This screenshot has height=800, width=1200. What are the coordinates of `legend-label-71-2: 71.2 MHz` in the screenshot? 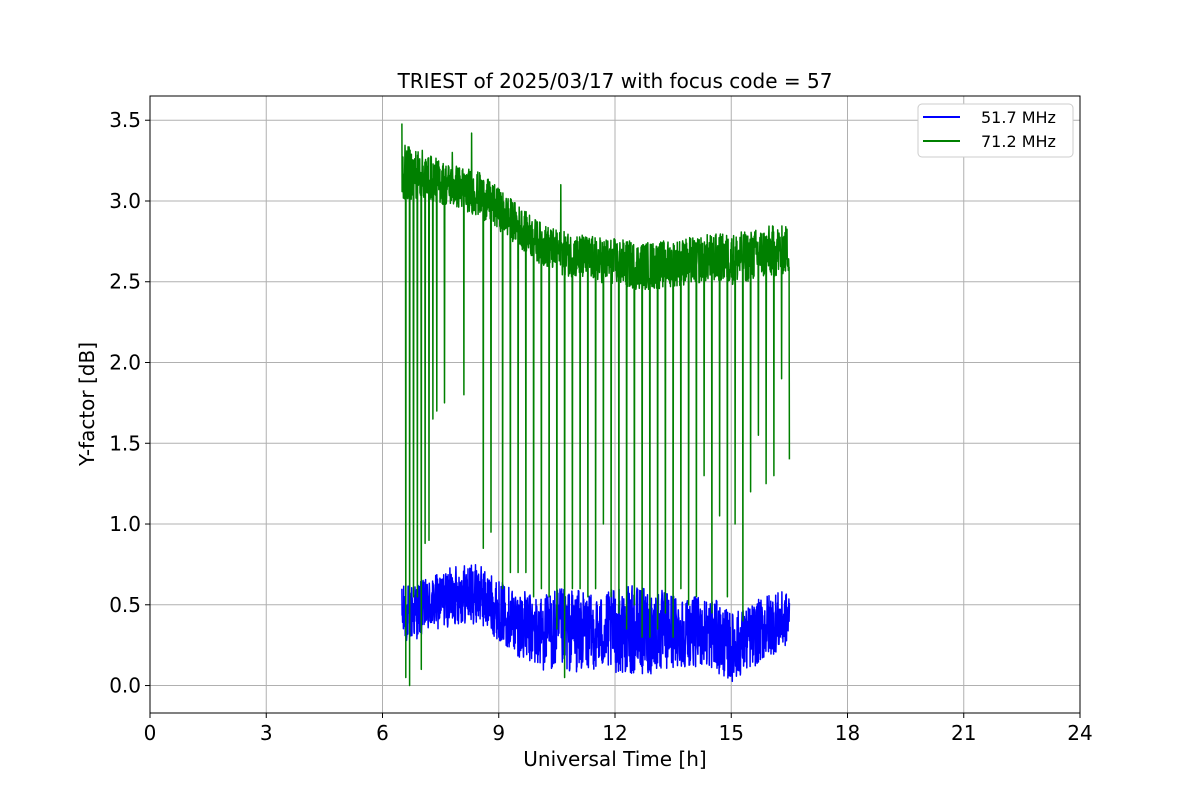 It's located at (1018, 141).